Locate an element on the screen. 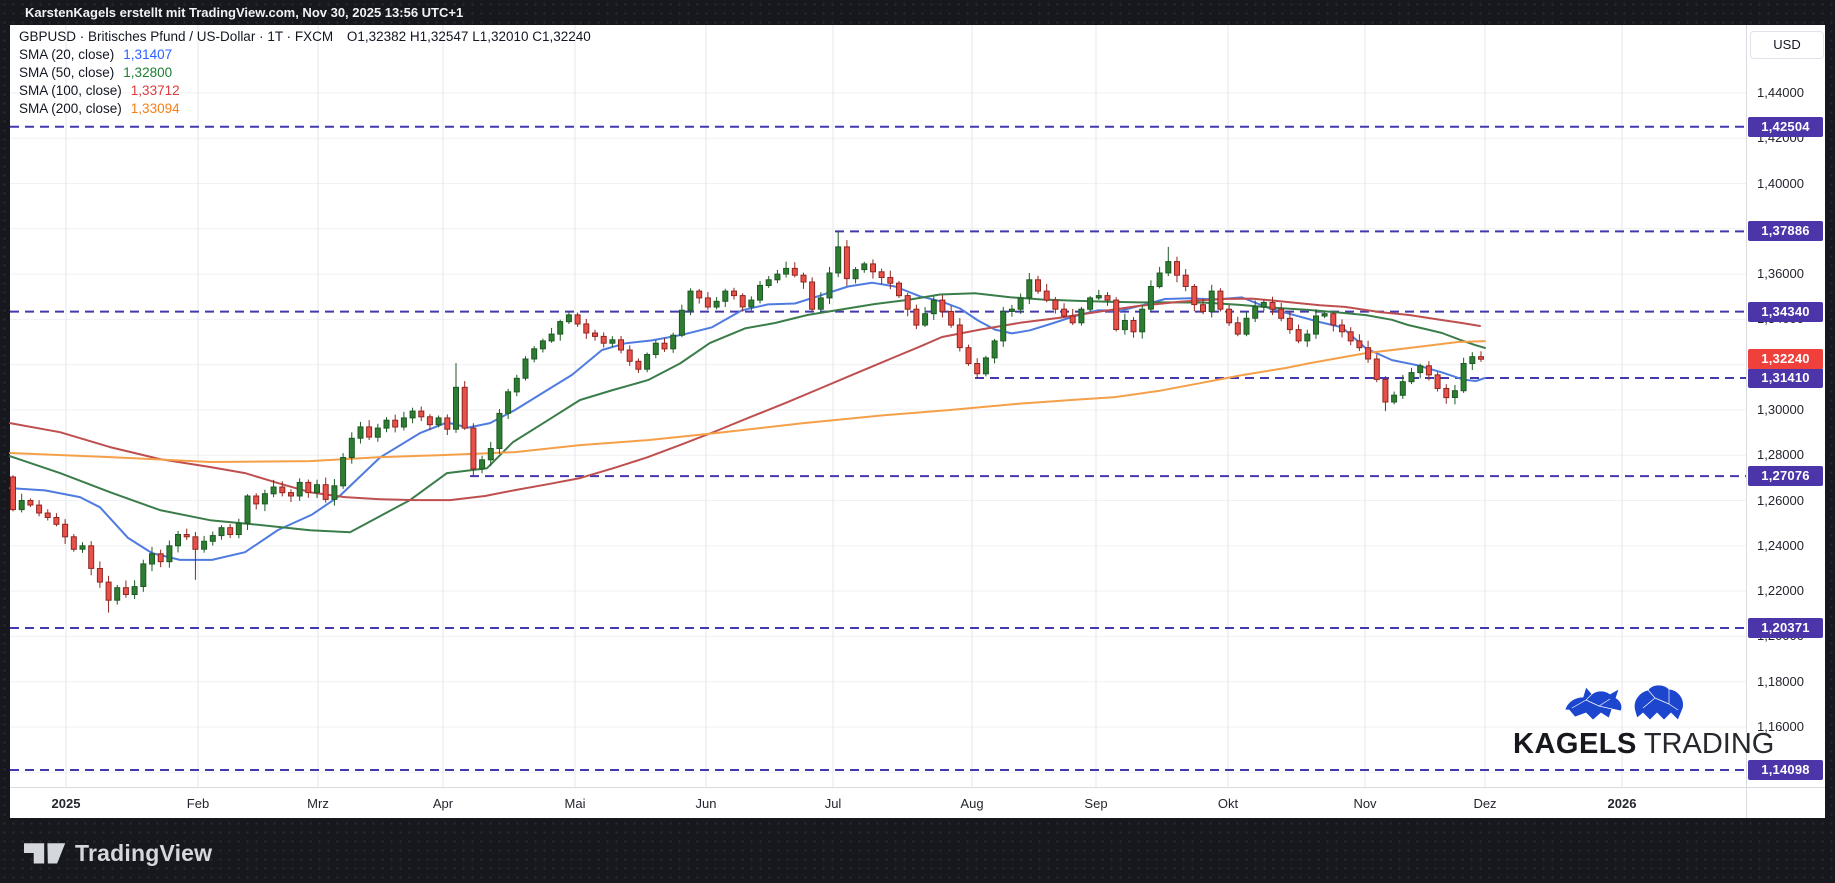 The image size is (1835, 883). indicator-label: SMA (20, close) is located at coordinates (67, 54).